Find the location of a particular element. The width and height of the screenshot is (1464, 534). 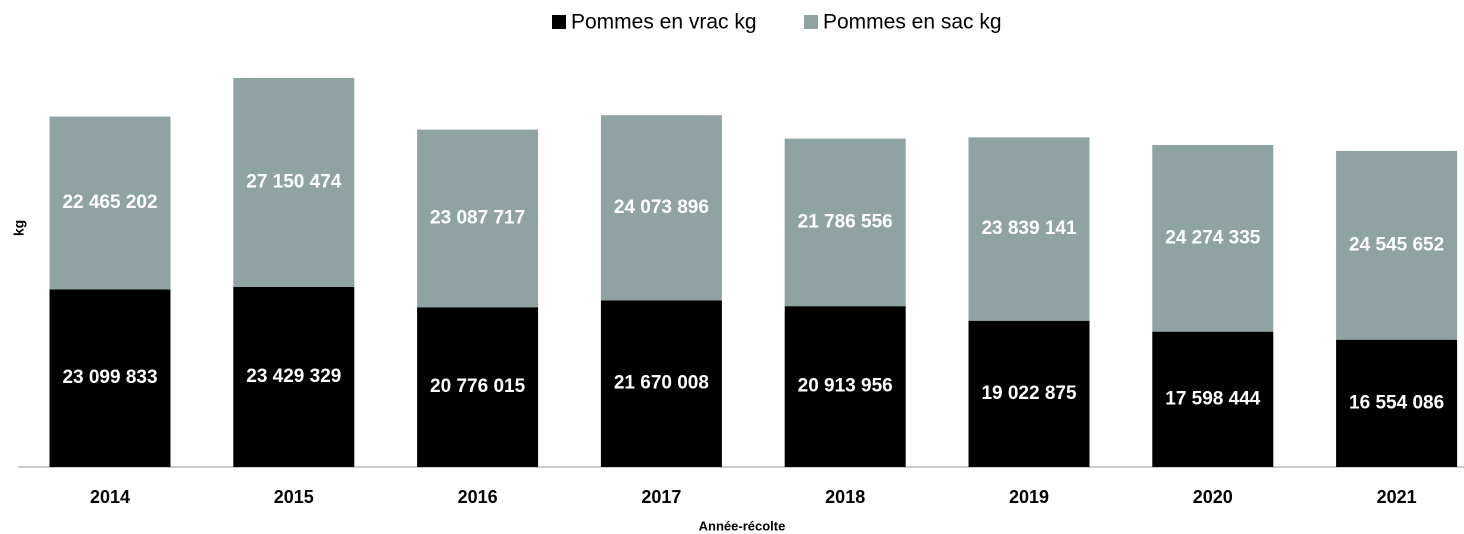

y-axis-label: kg is located at coordinates (19, 228).